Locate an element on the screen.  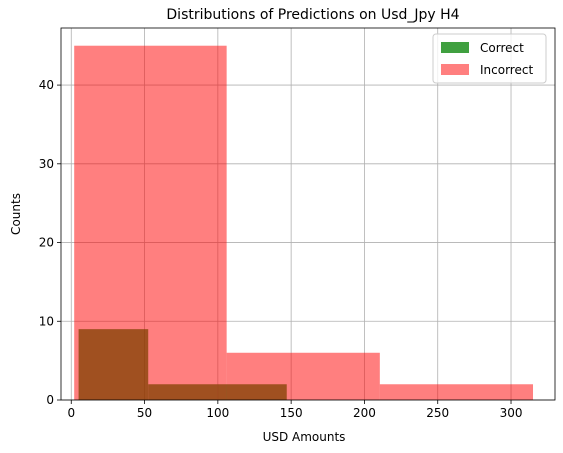
x-axis-label: USD Amounts is located at coordinates (304, 437).